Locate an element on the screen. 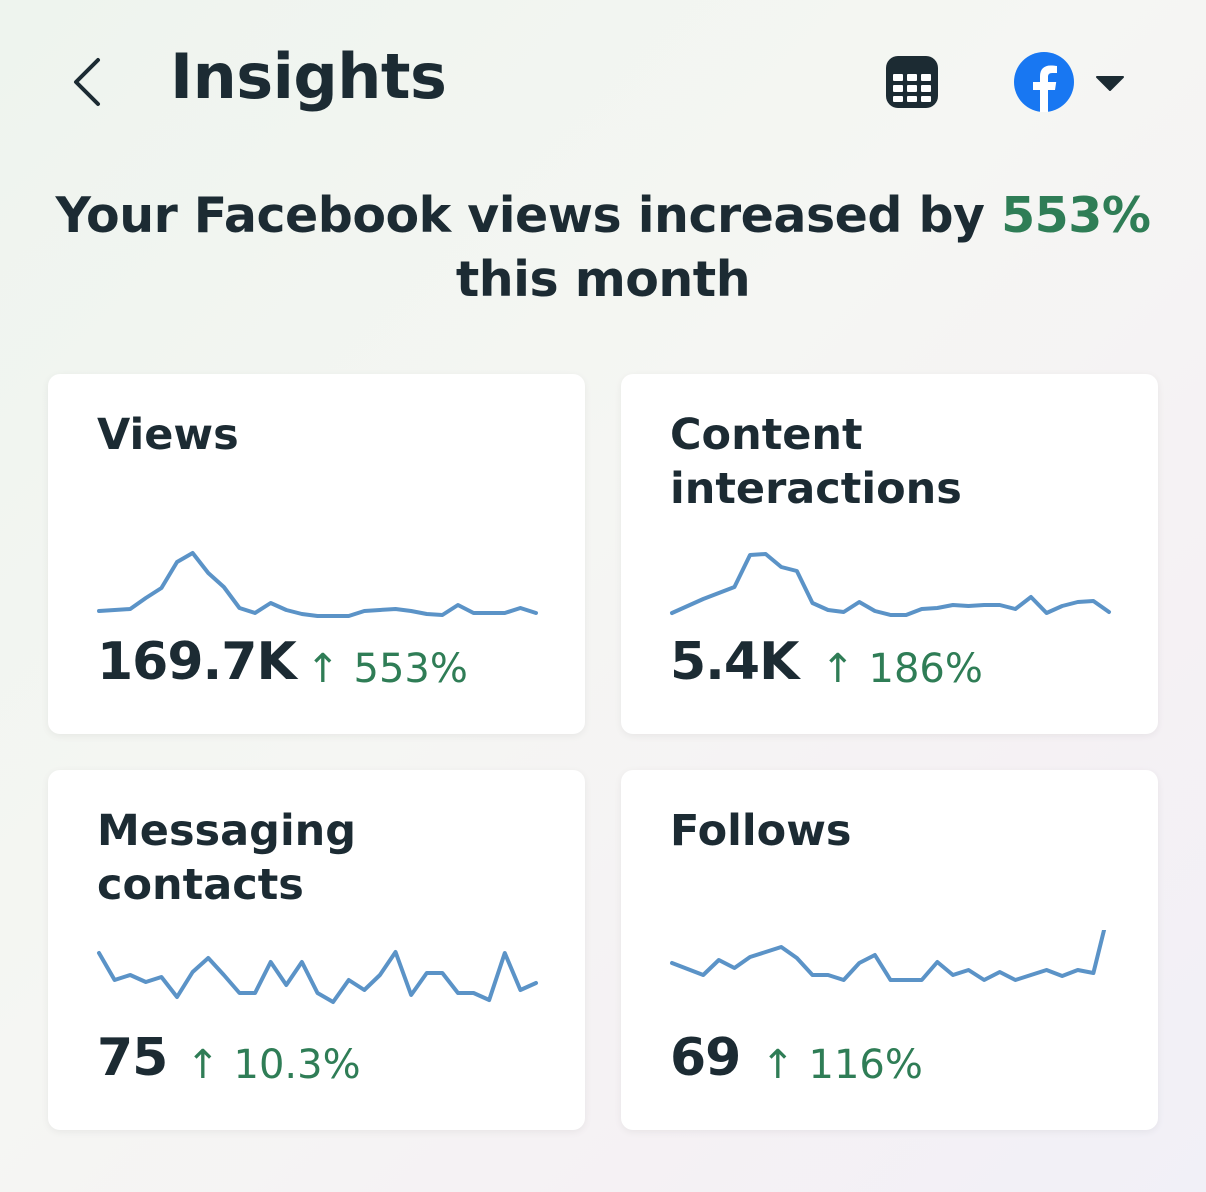 The width and height of the screenshot is (1206, 1192). card-value: 5.4K is located at coordinates (734, 662).